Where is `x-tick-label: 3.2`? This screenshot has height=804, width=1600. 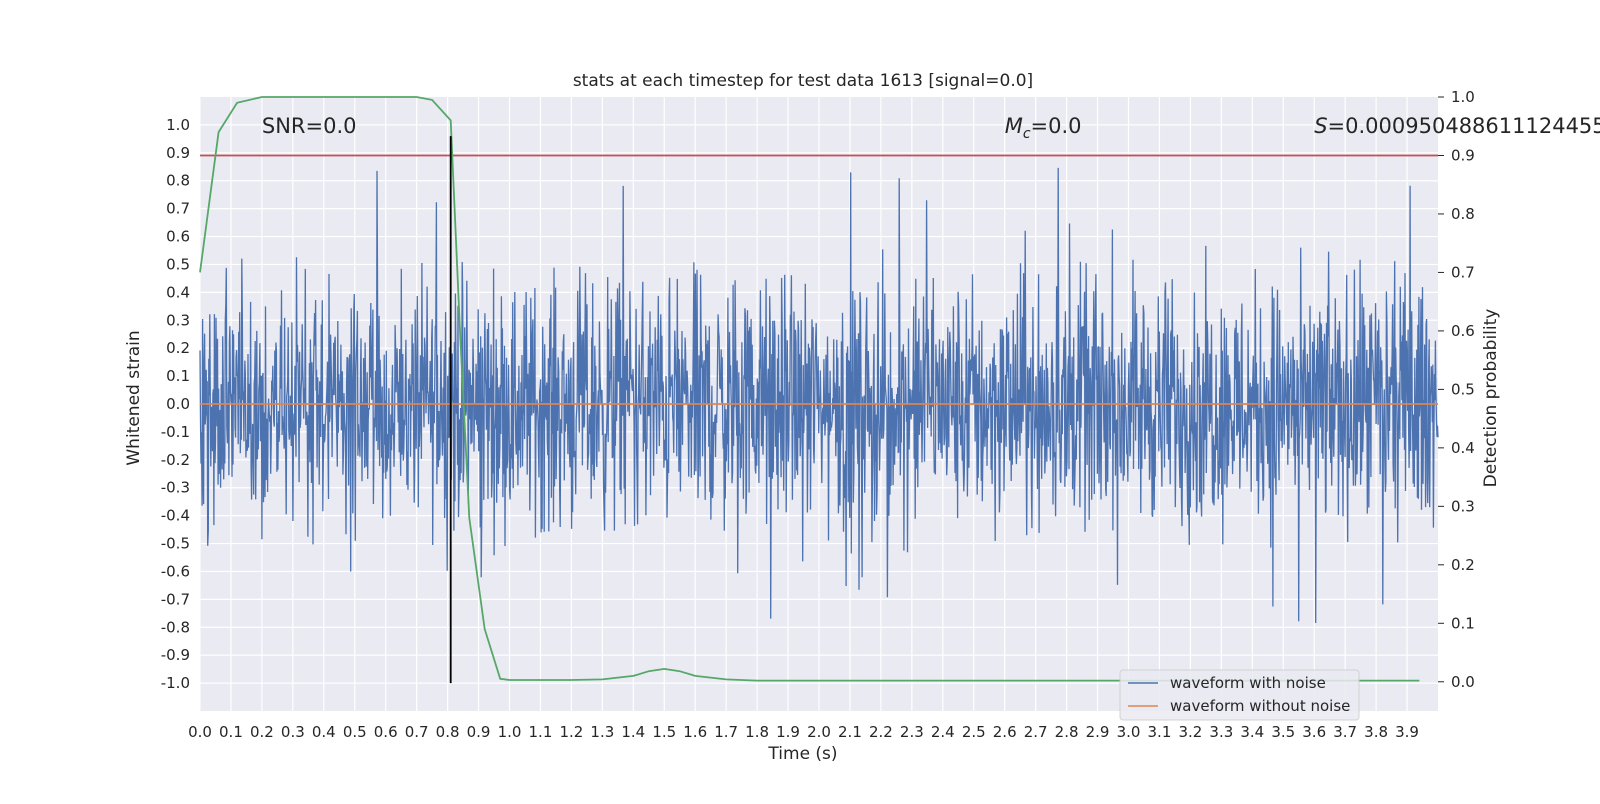 x-tick-label: 3.2 is located at coordinates (1190, 732).